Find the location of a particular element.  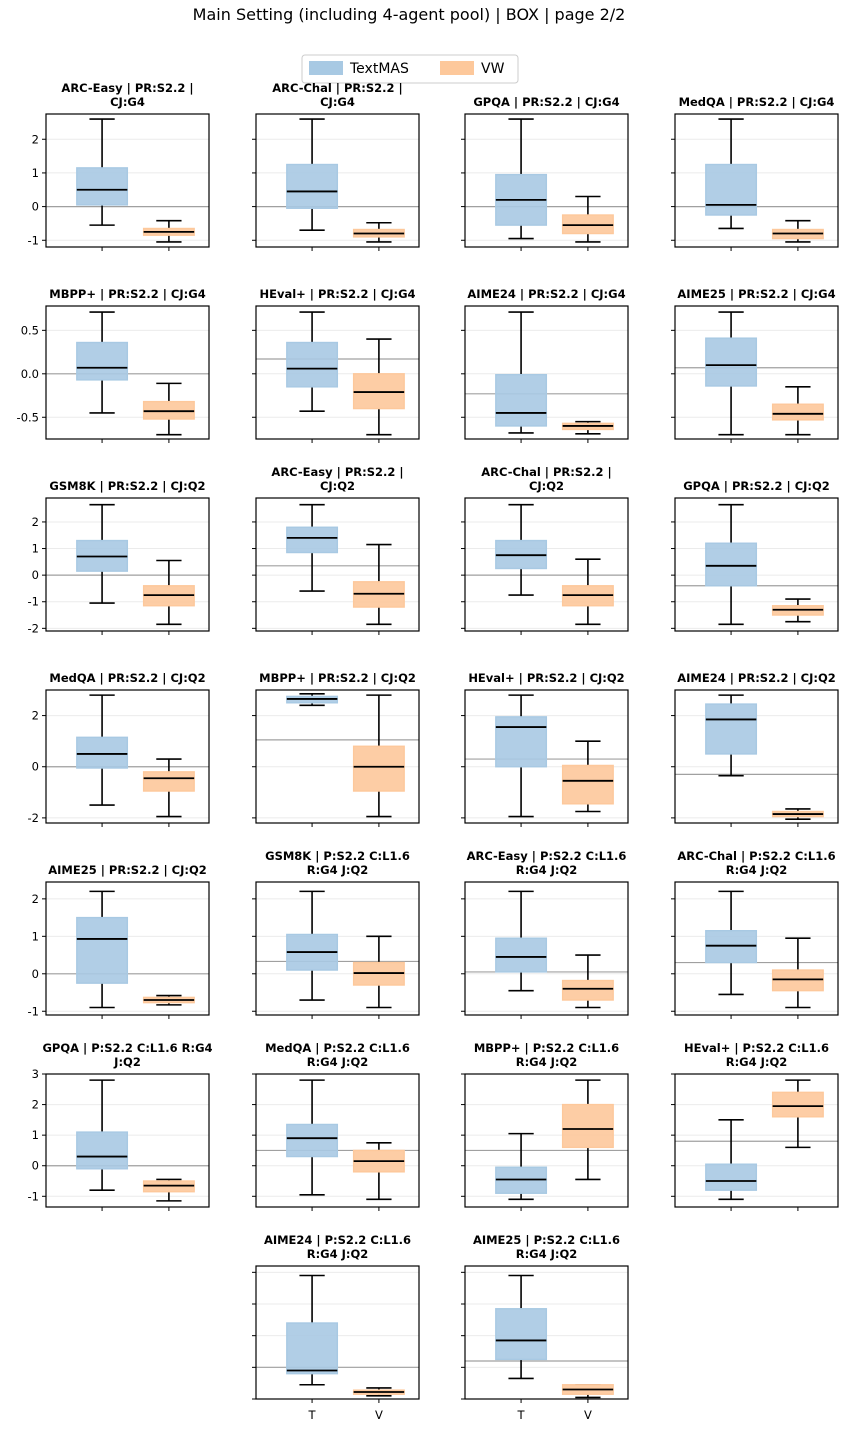

legend-label-textmas: TextMAS is located at coordinates (379, 69).